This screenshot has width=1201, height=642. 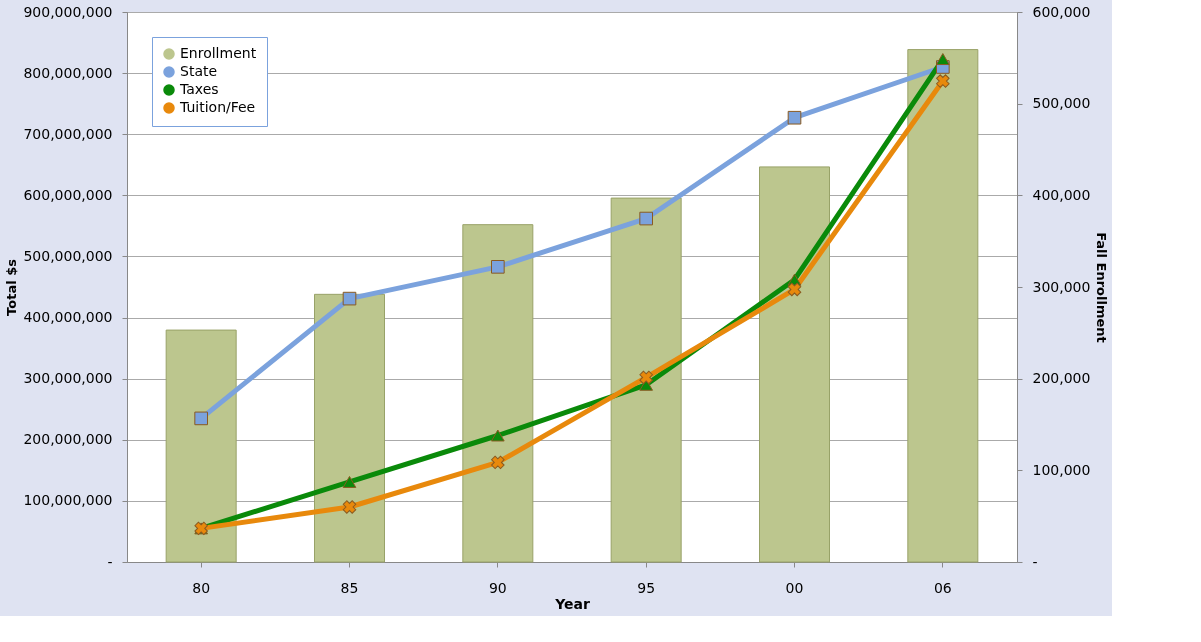 What do you see at coordinates (794, 587) in the screenshot?
I see `x-tick-label: 00` at bounding box center [794, 587].